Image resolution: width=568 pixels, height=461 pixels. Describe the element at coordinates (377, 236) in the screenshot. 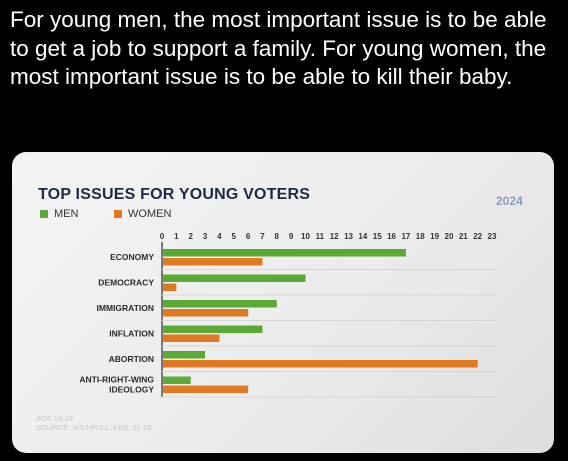

I see `x-tick-label: 15` at that location.